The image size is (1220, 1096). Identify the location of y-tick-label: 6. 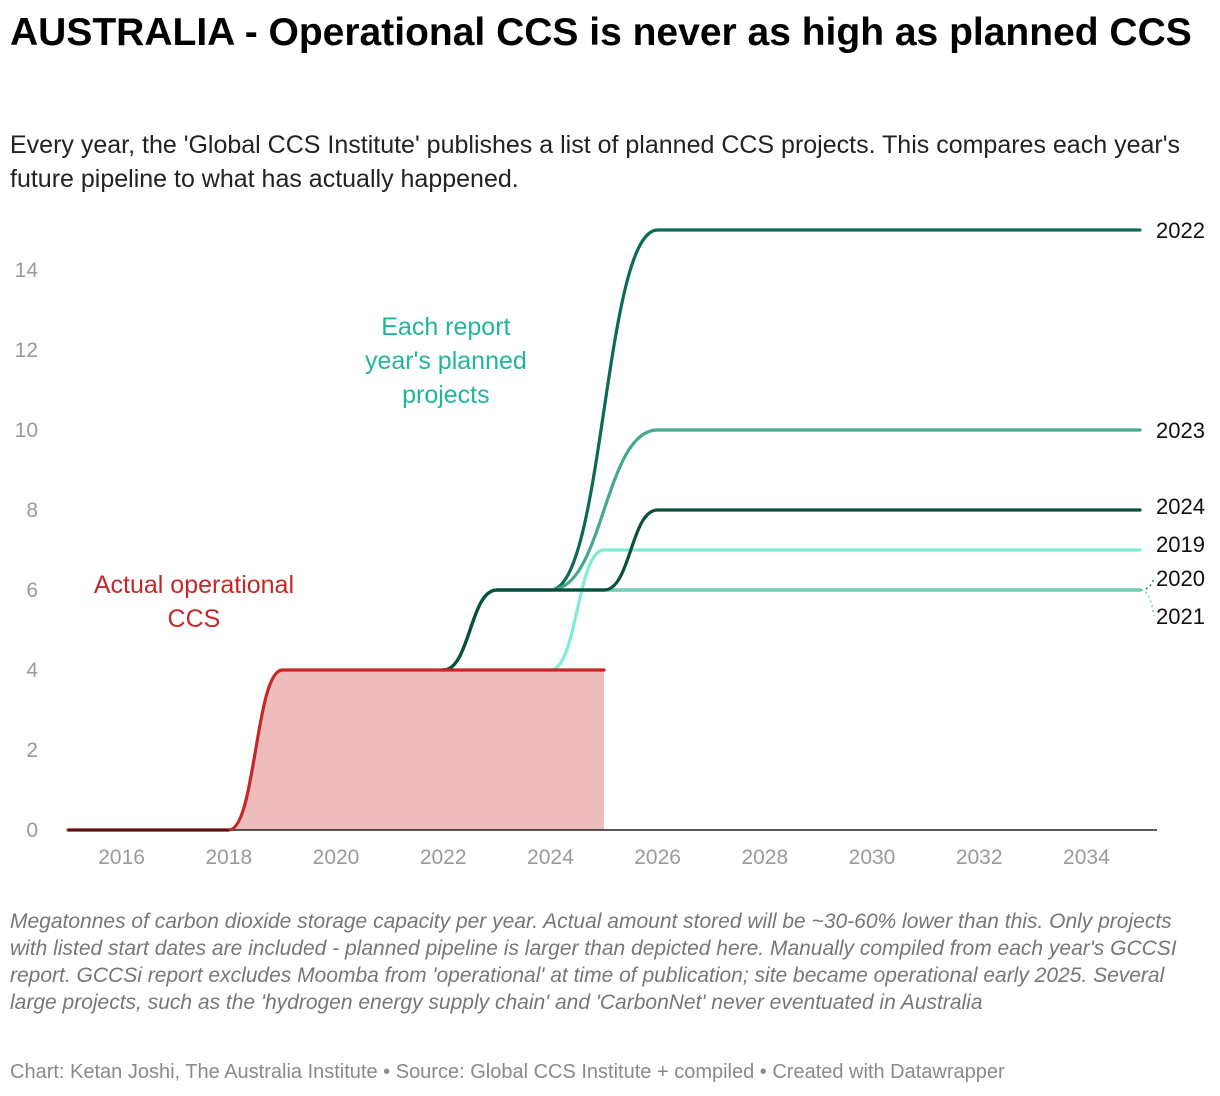
(32, 590).